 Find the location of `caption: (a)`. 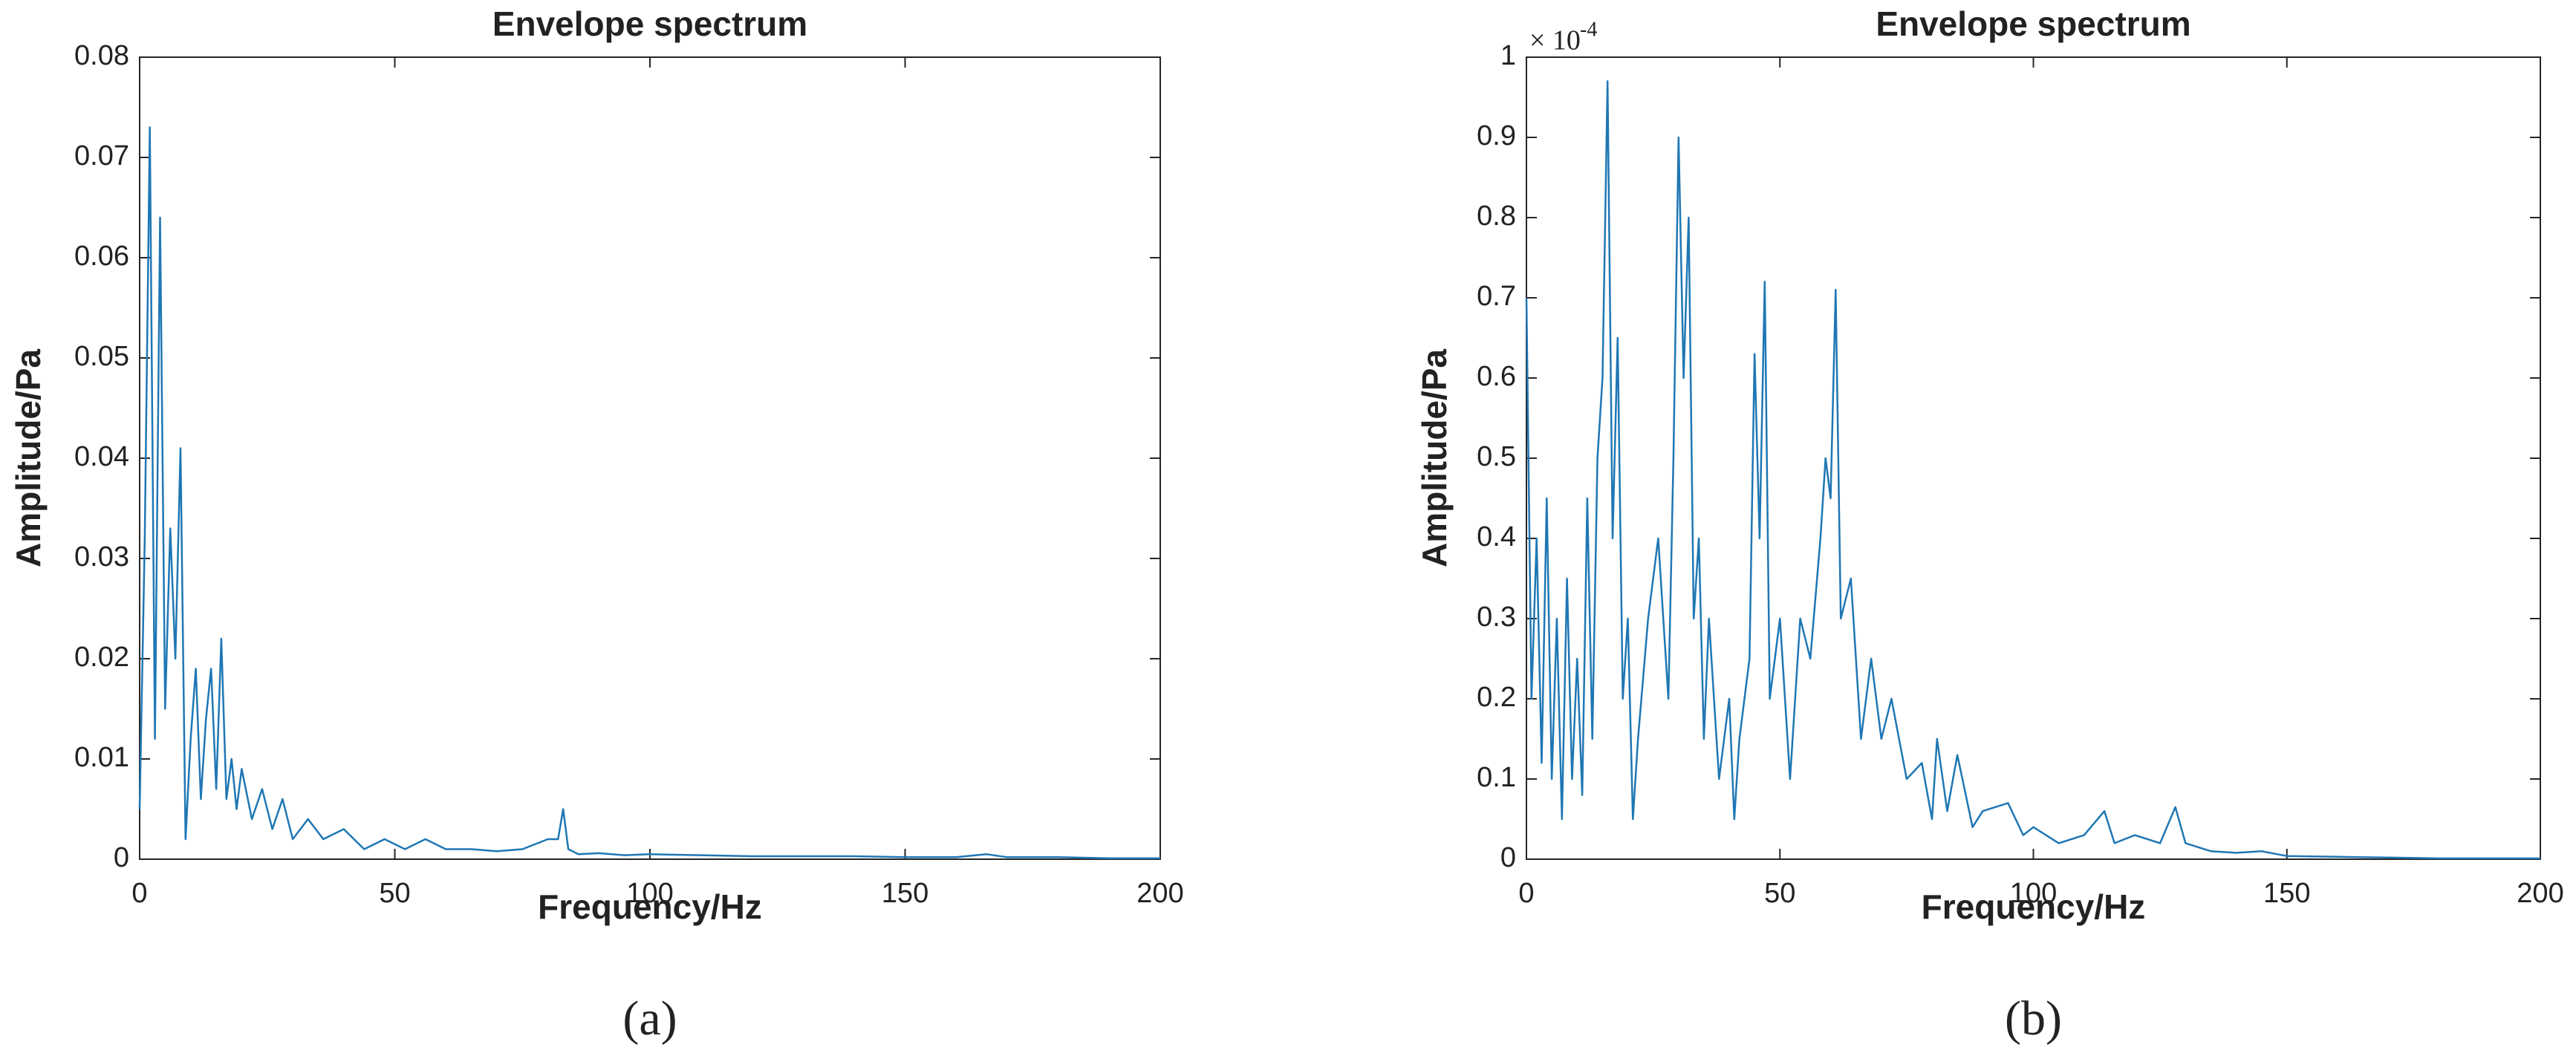

caption: (a) is located at coordinates (649, 1019).